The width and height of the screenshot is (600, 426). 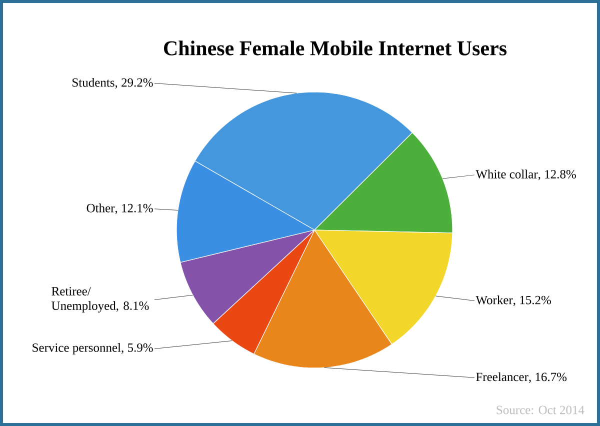 I want to click on chart-title: Chinese Female Mobile Internet Users, so click(x=335, y=48).